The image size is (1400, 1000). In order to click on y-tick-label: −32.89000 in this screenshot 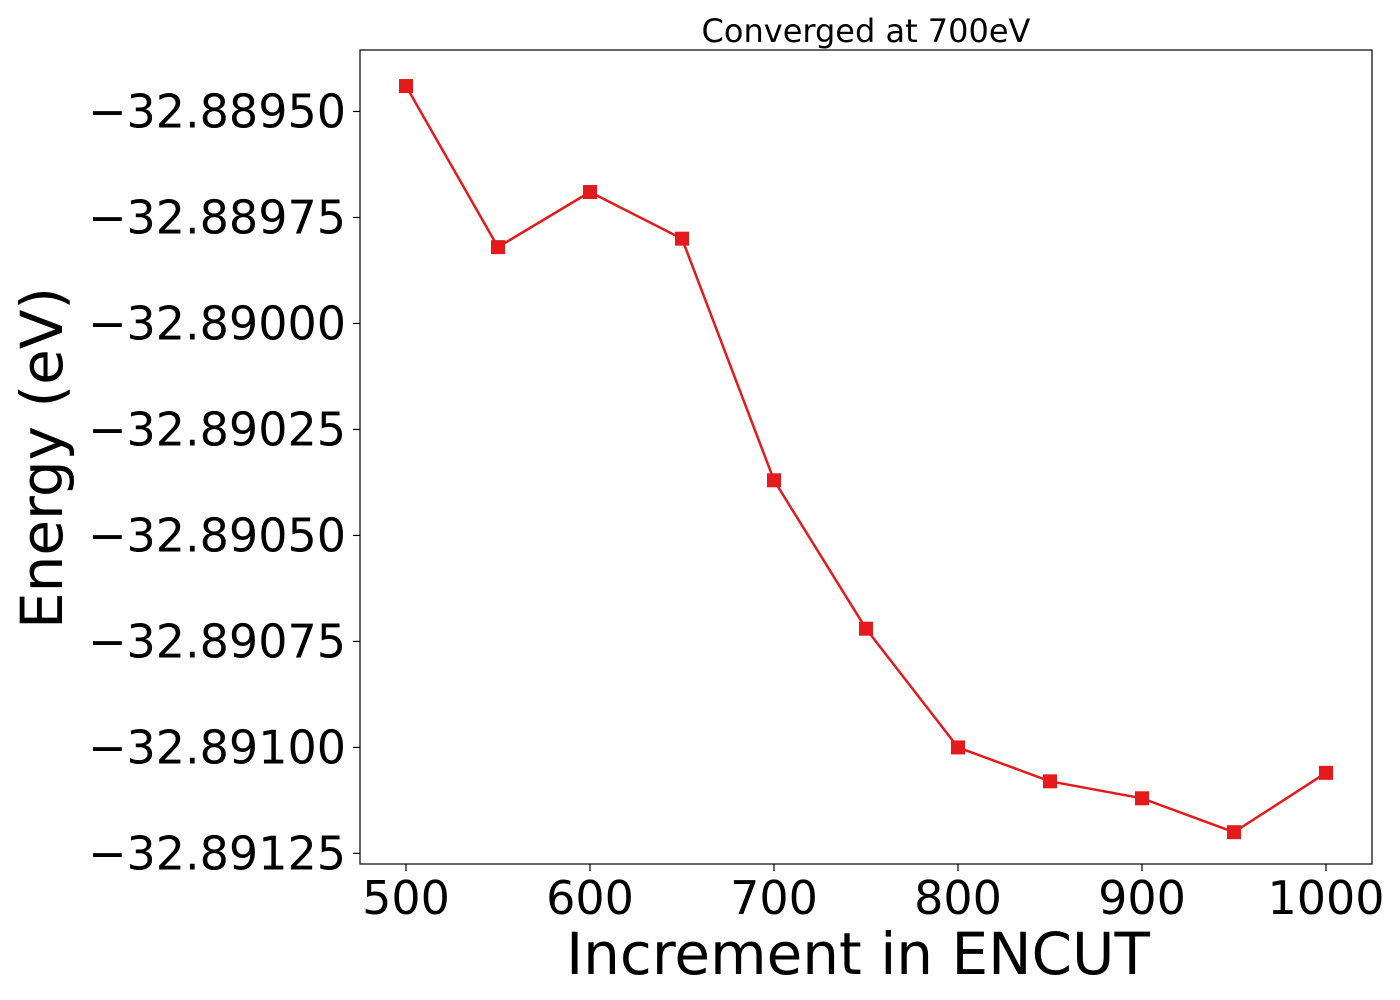, I will do `click(217, 323)`.